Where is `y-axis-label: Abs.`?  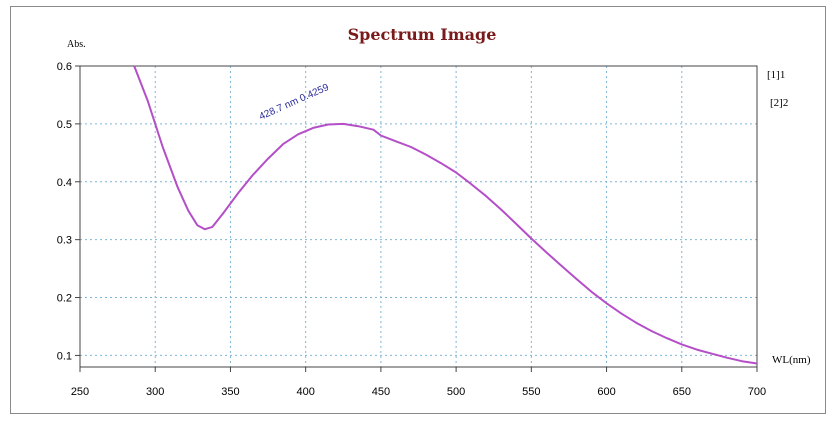
y-axis-label: Abs. is located at coordinates (76, 44).